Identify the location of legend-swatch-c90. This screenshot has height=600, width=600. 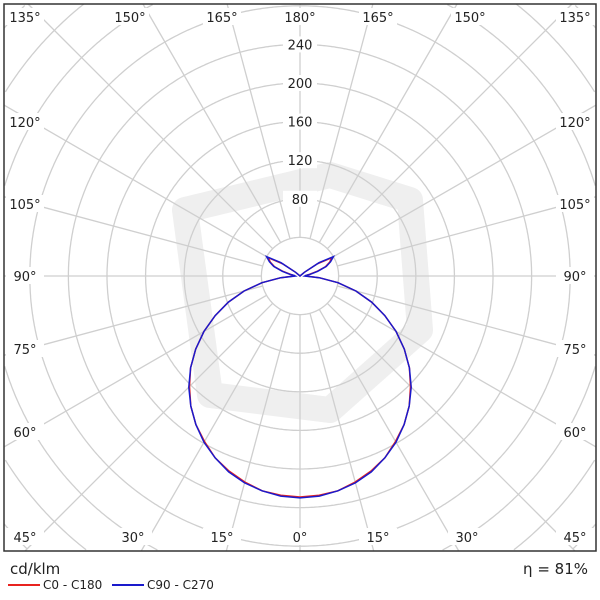
(128, 585).